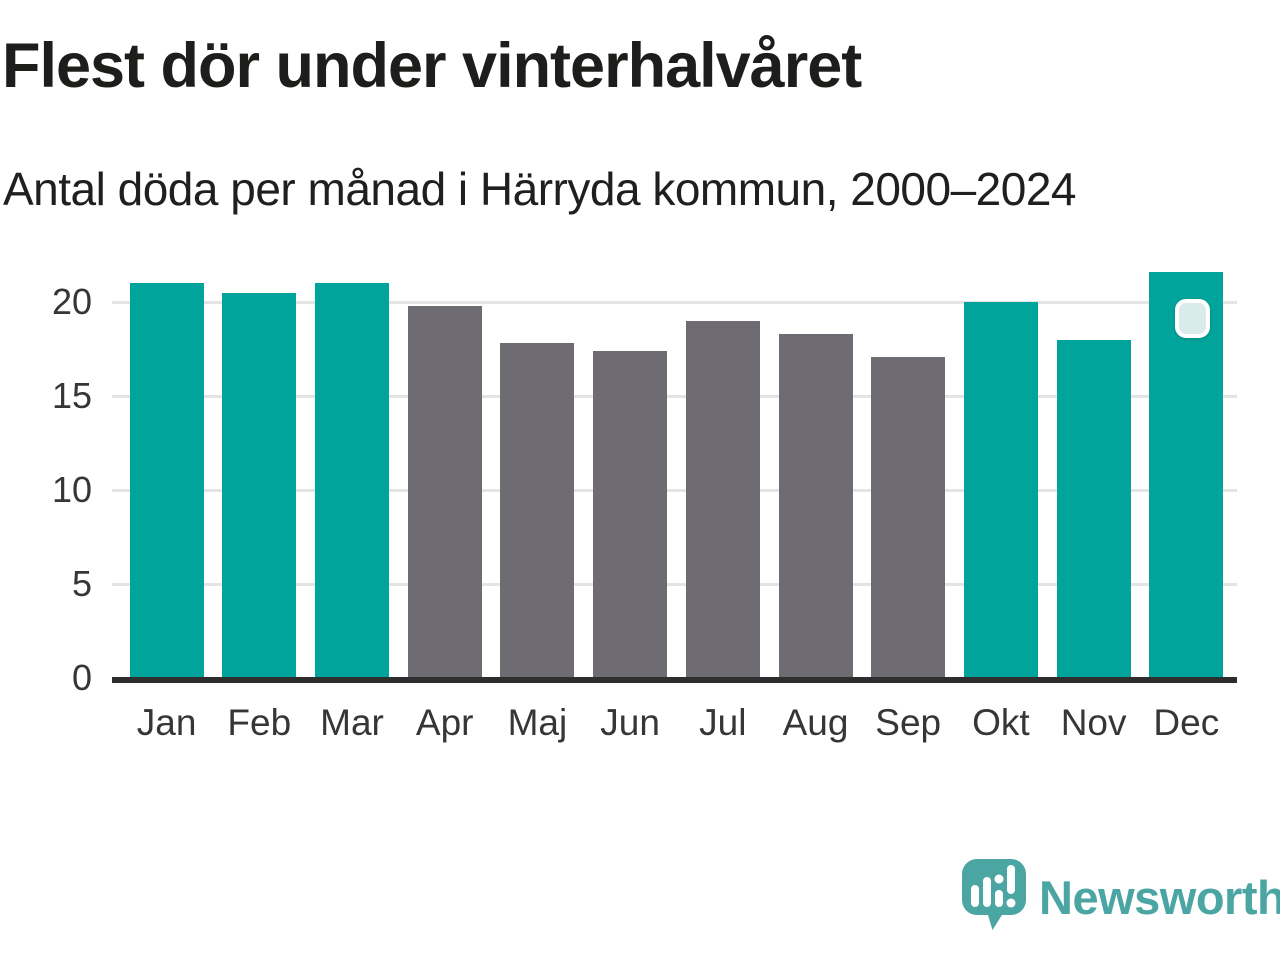  What do you see at coordinates (537, 510) in the screenshot?
I see `bar-maj` at bounding box center [537, 510].